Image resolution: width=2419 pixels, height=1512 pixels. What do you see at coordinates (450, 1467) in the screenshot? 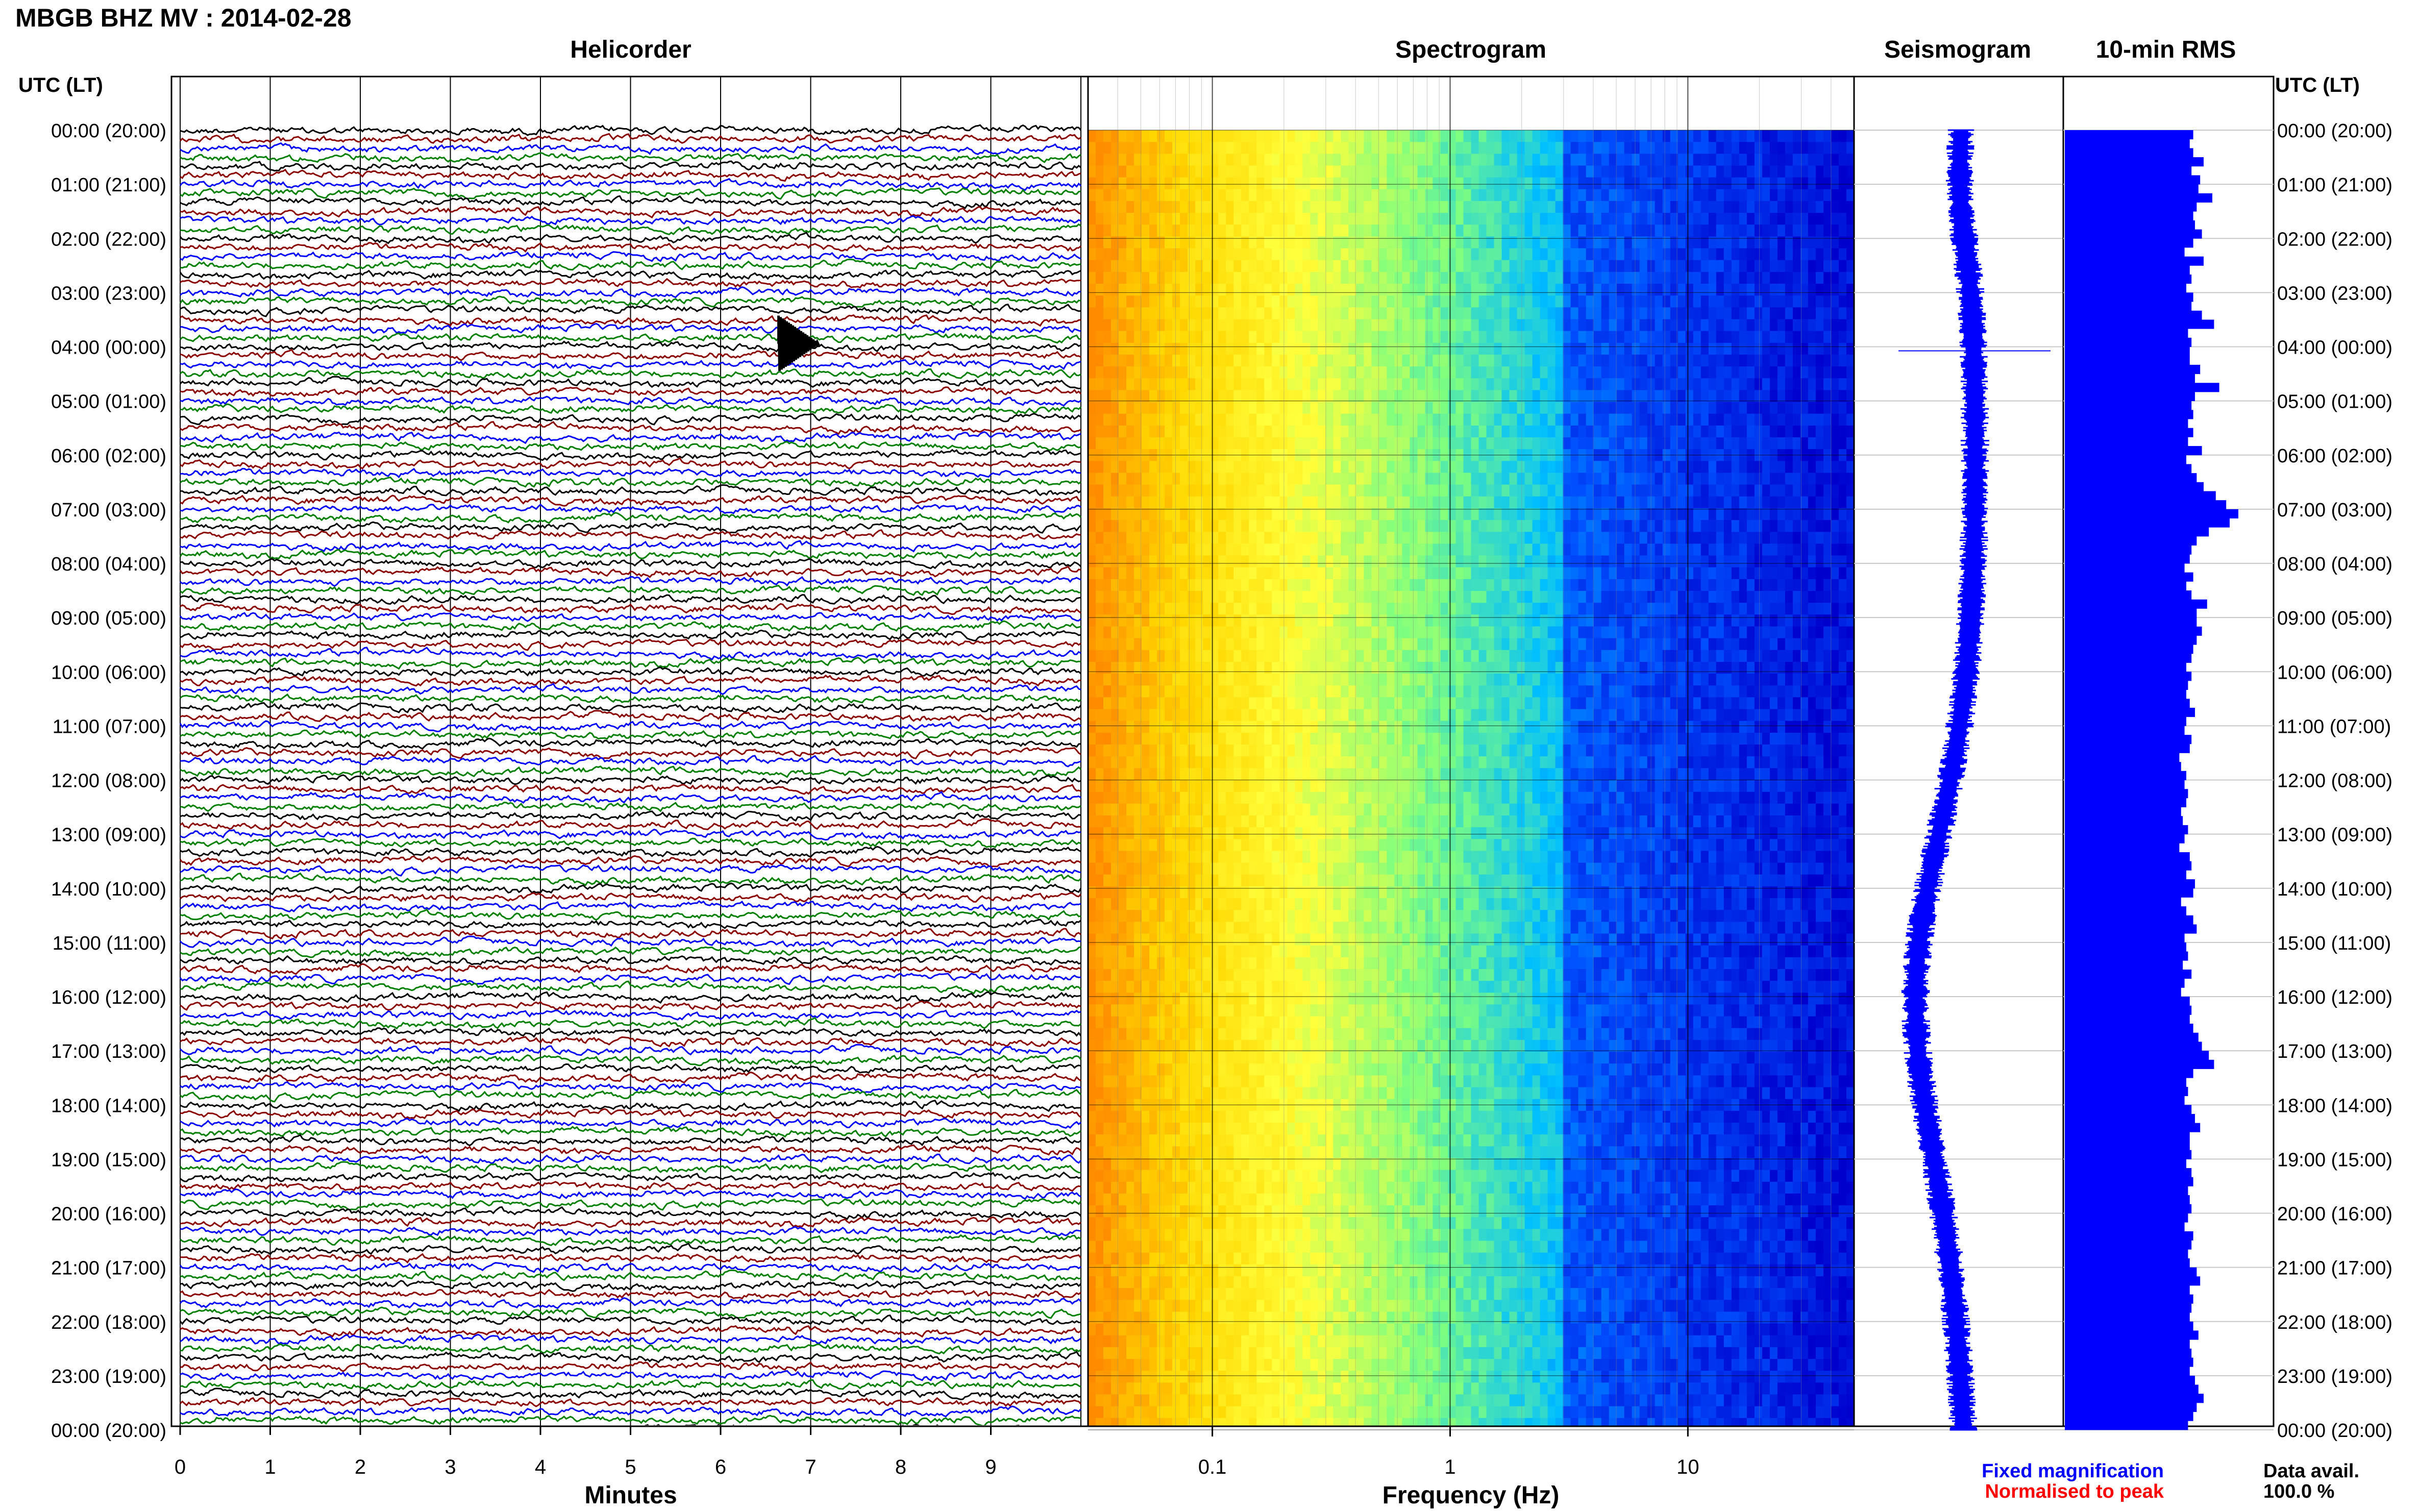
I see `helicorder-tick-label: 3` at bounding box center [450, 1467].